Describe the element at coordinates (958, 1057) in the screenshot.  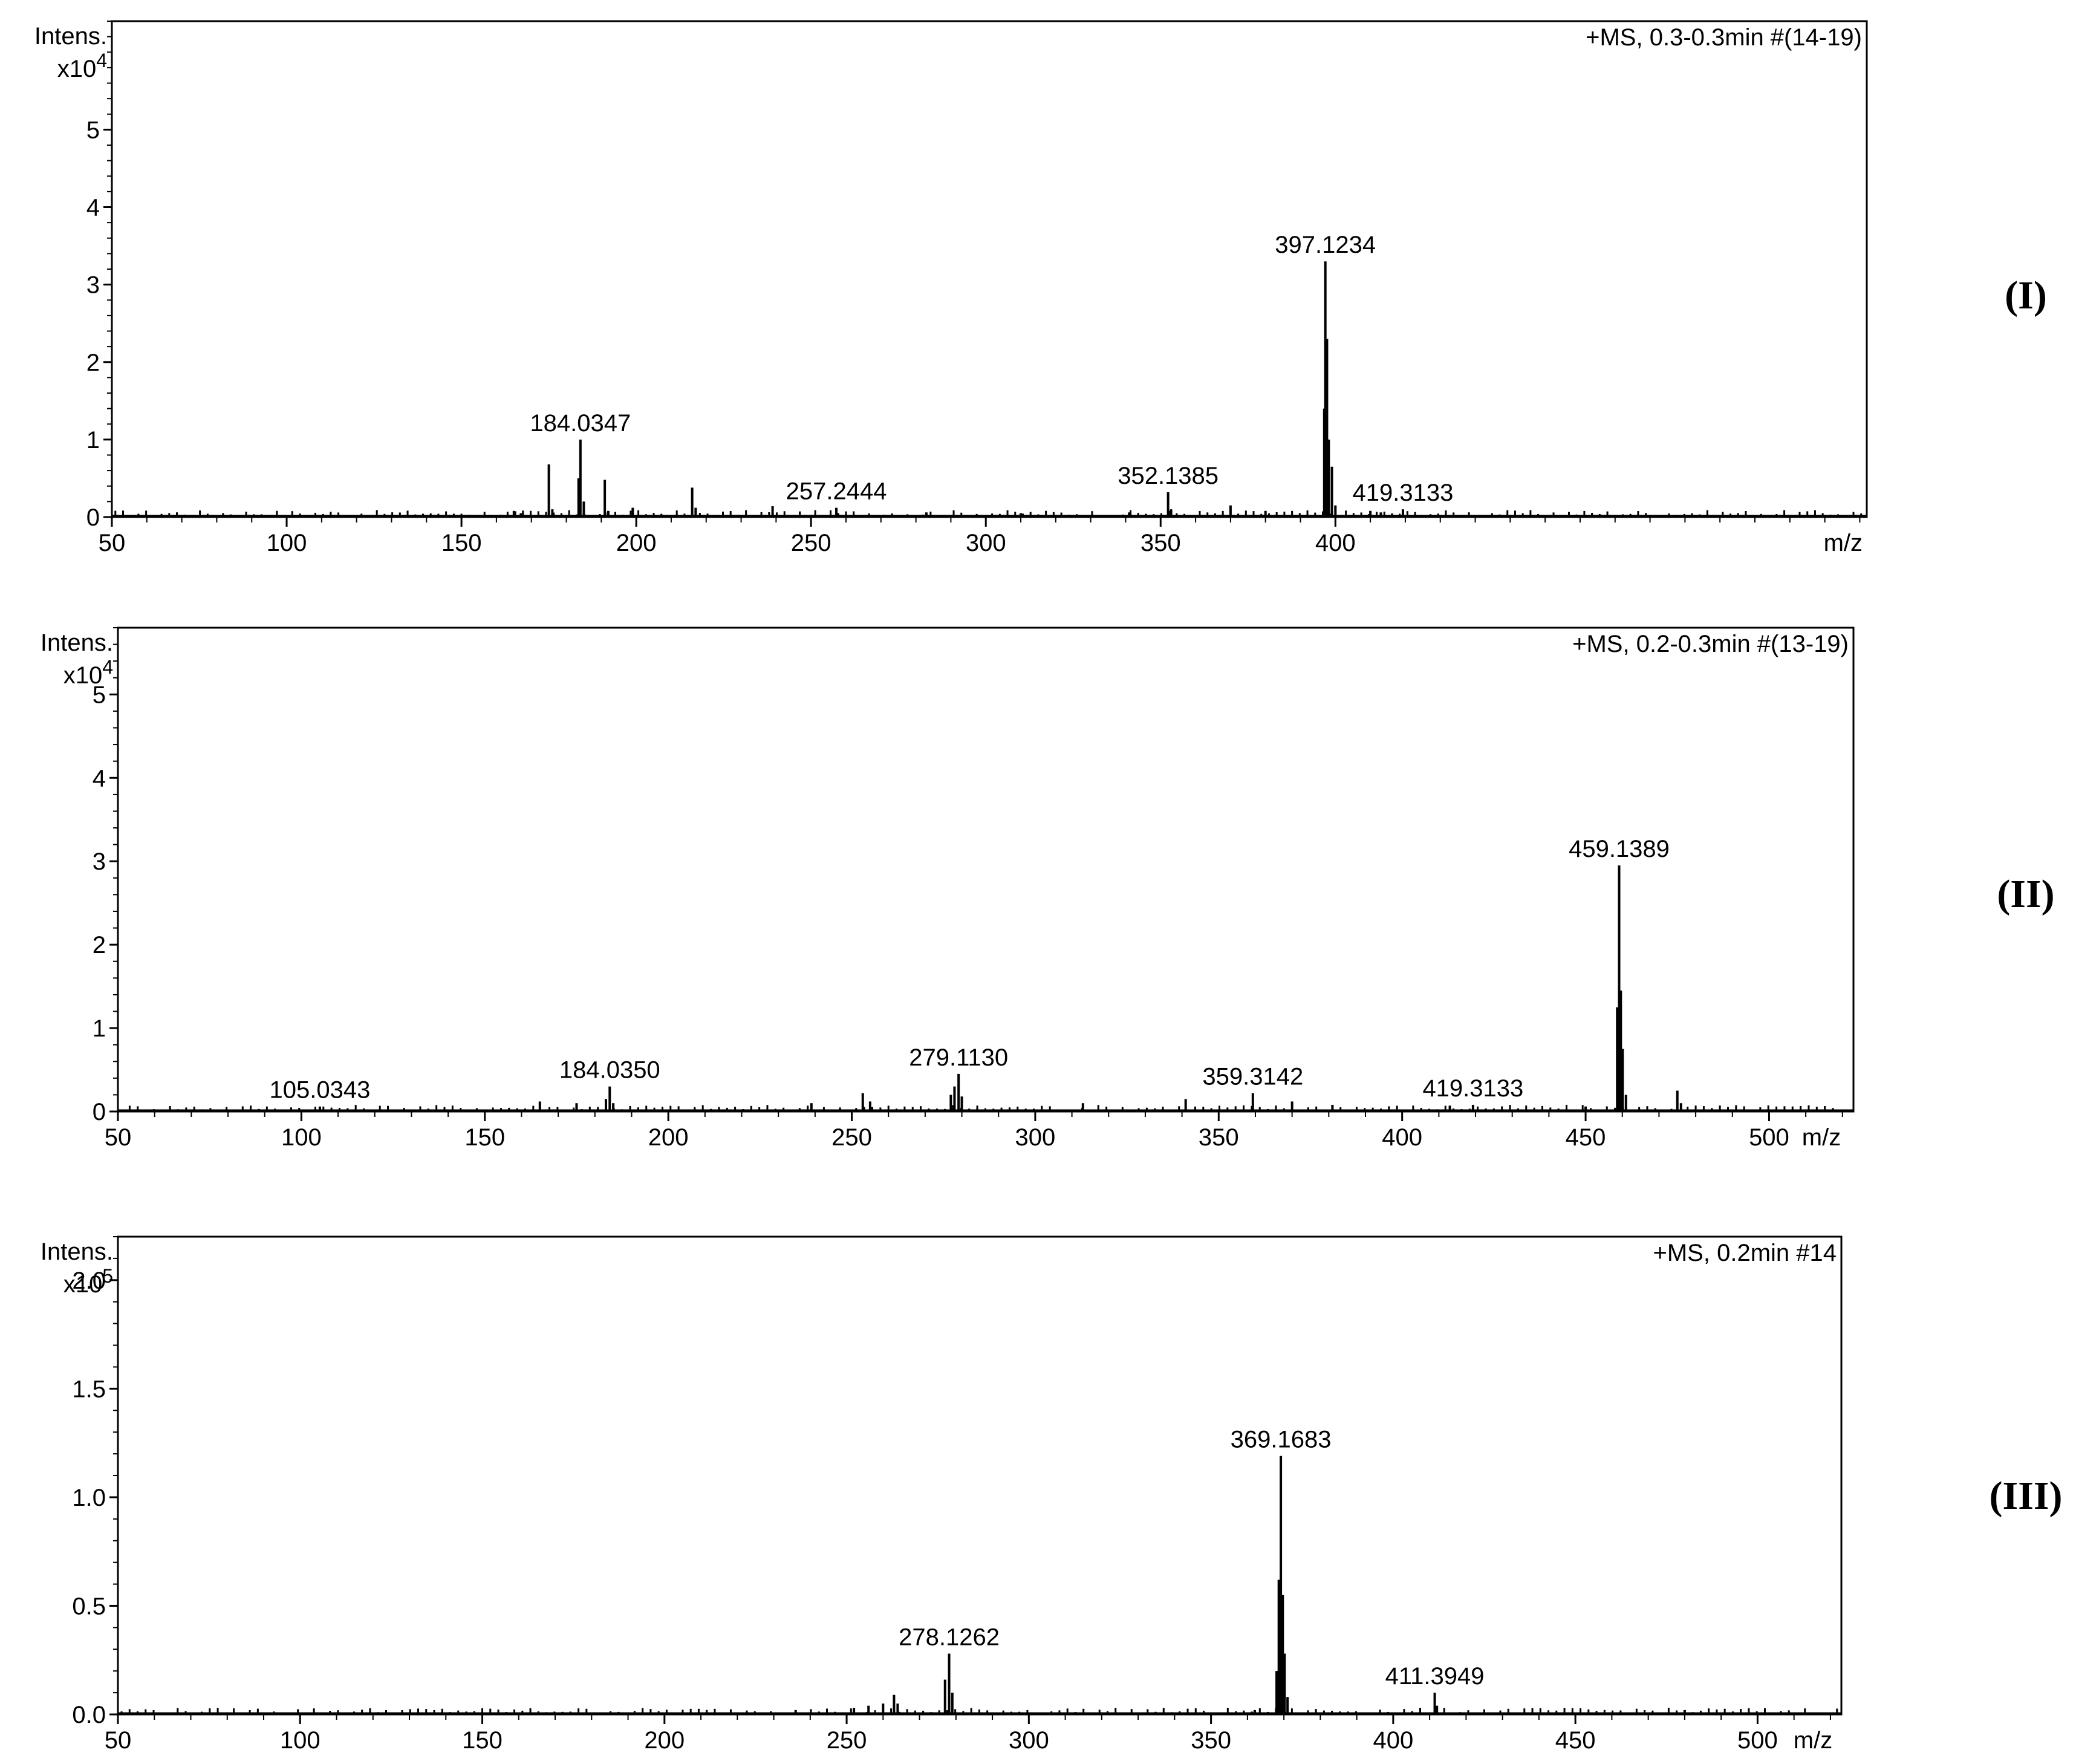
I see `peak-label: 279.1130` at that location.